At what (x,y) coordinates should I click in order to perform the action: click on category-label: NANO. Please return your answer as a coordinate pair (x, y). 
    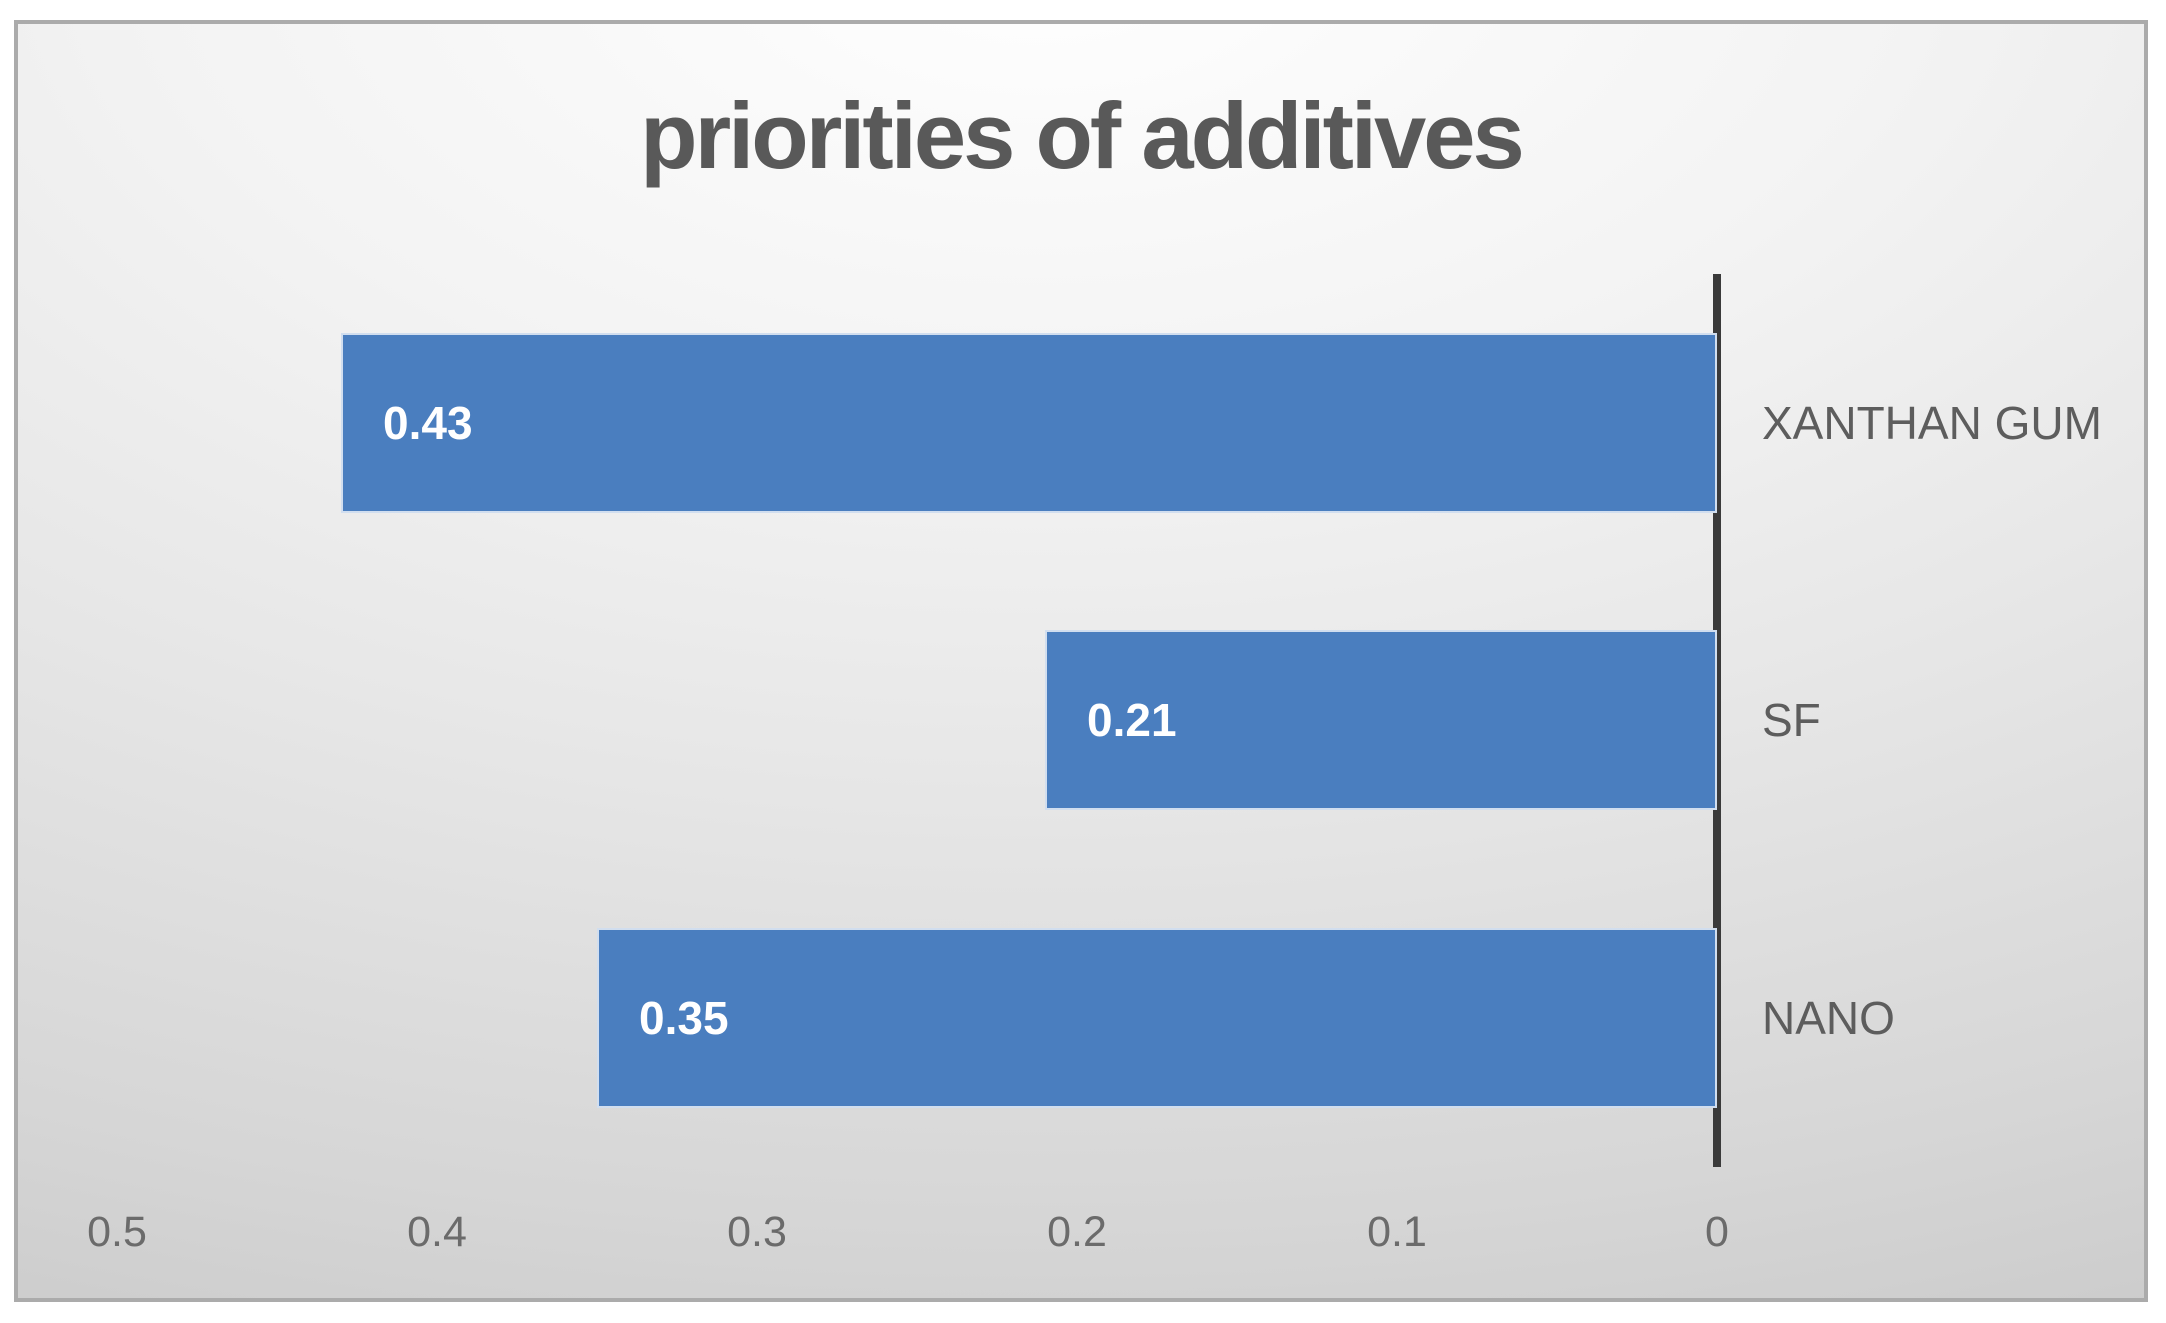
    Looking at the image, I should click on (1828, 1018).